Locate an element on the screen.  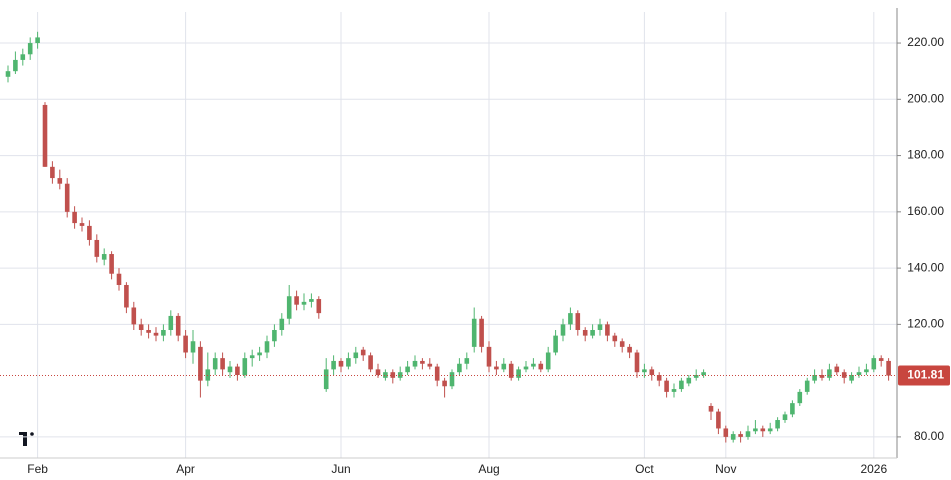
y-tick-label: 220.00 is located at coordinates (925, 42).